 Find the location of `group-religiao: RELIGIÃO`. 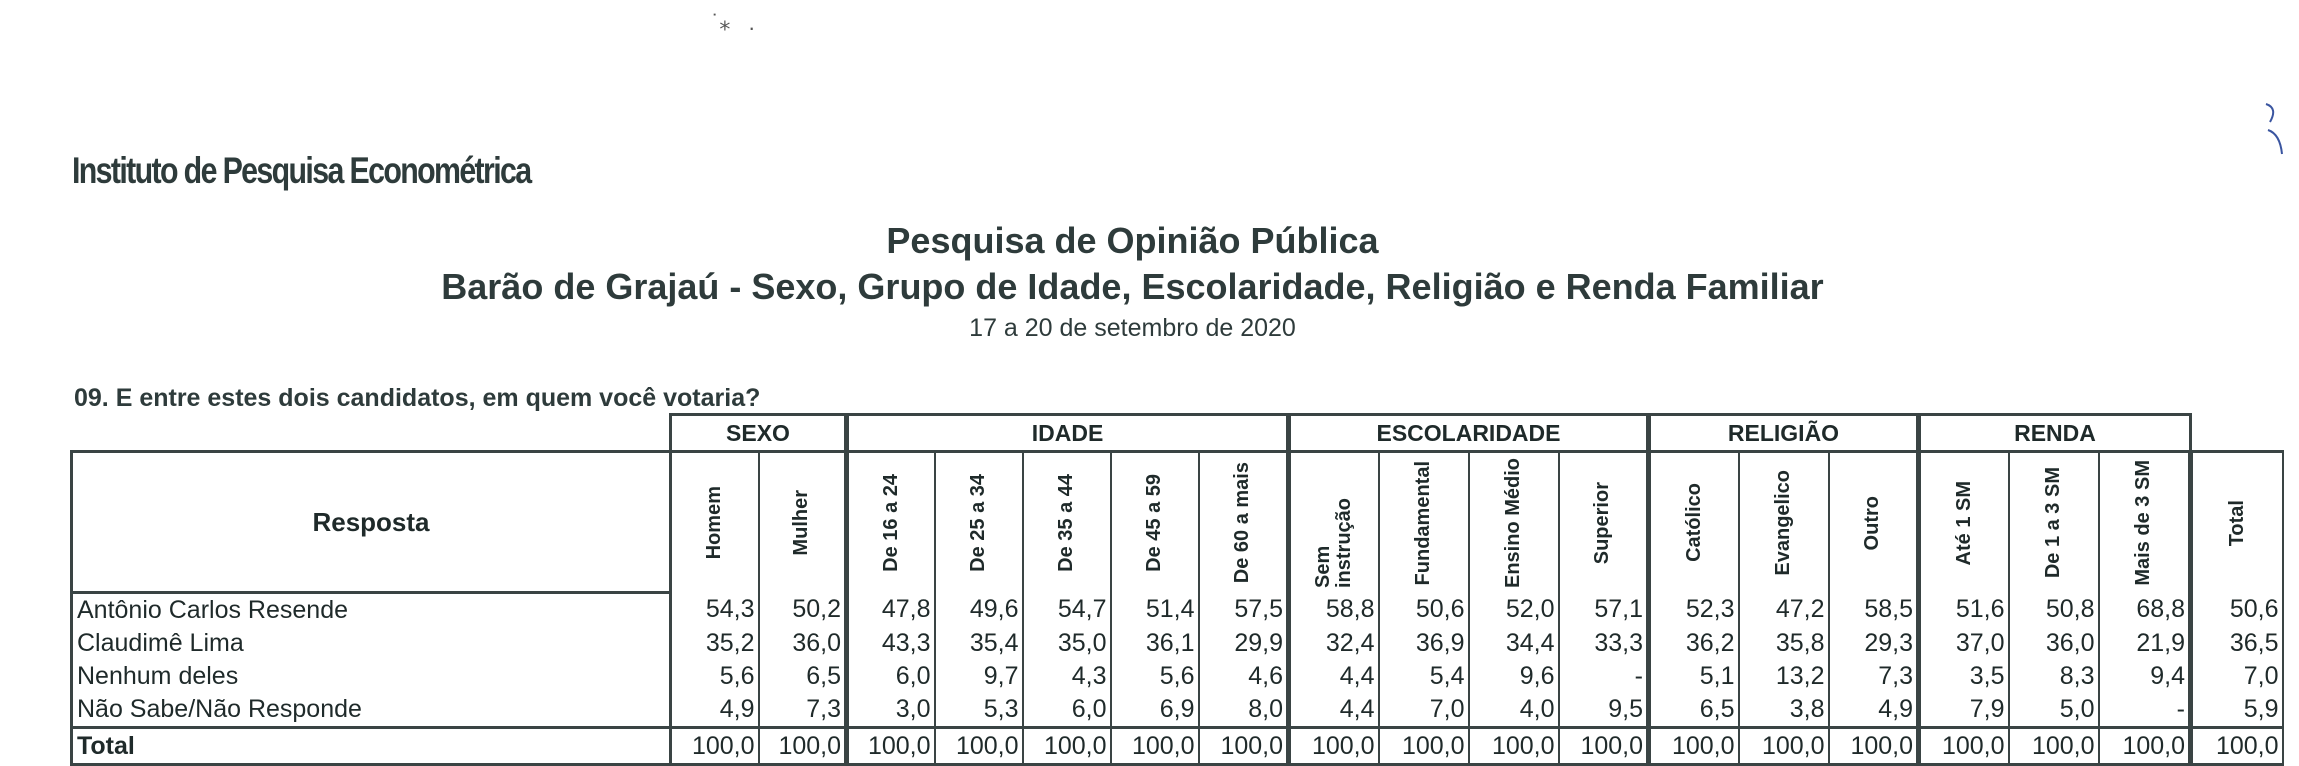

group-religiao: RELIGIÃO is located at coordinates (1783, 433).